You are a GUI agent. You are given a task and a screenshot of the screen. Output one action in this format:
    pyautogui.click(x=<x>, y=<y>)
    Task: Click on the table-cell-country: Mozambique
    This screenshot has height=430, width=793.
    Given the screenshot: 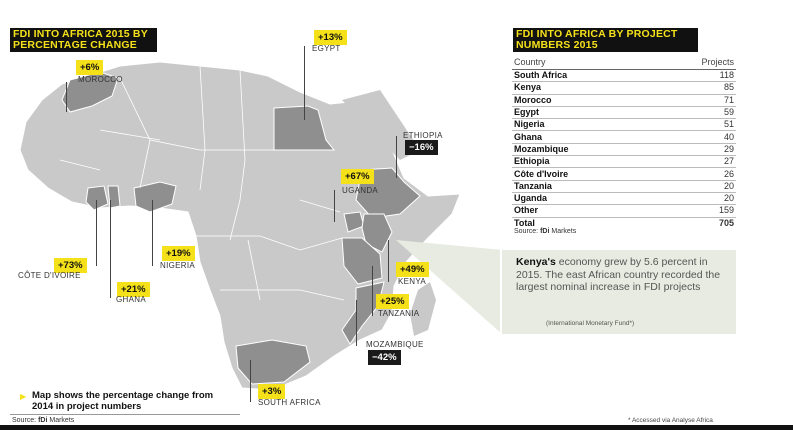 What is the action you would take?
    pyautogui.click(x=581, y=150)
    